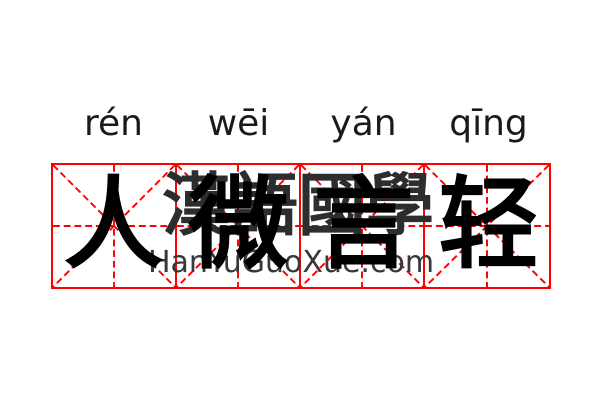 This screenshot has height=400, width=600. What do you see at coordinates (363, 123) in the screenshot?
I see `pinyin-syllable-3: yán` at bounding box center [363, 123].